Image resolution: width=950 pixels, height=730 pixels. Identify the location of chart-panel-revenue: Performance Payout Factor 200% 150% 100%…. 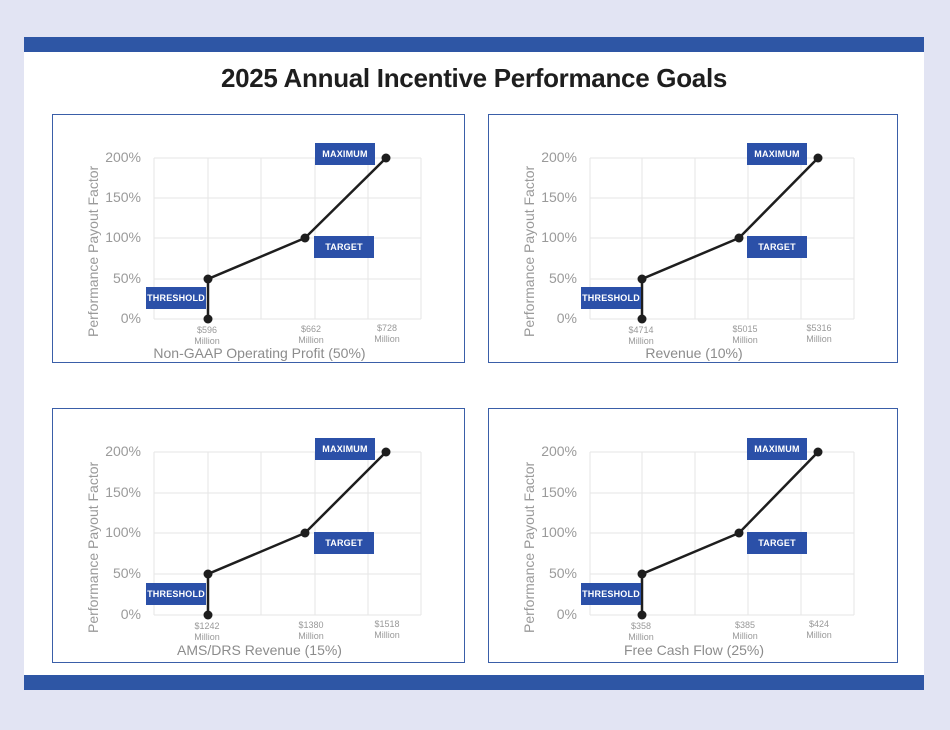
(693, 238).